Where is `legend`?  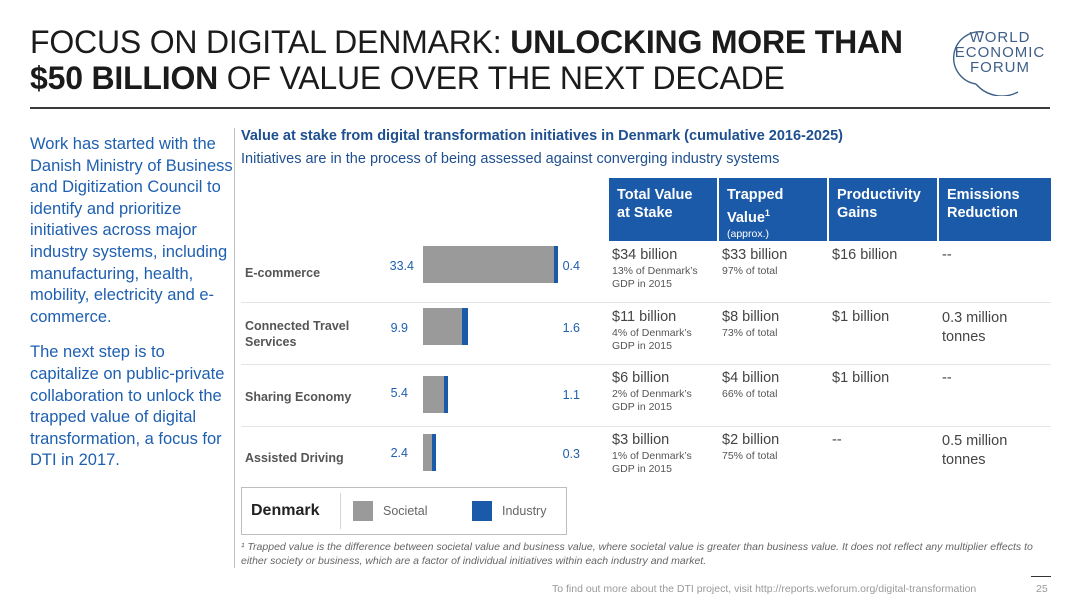 legend is located at coordinates (404, 511).